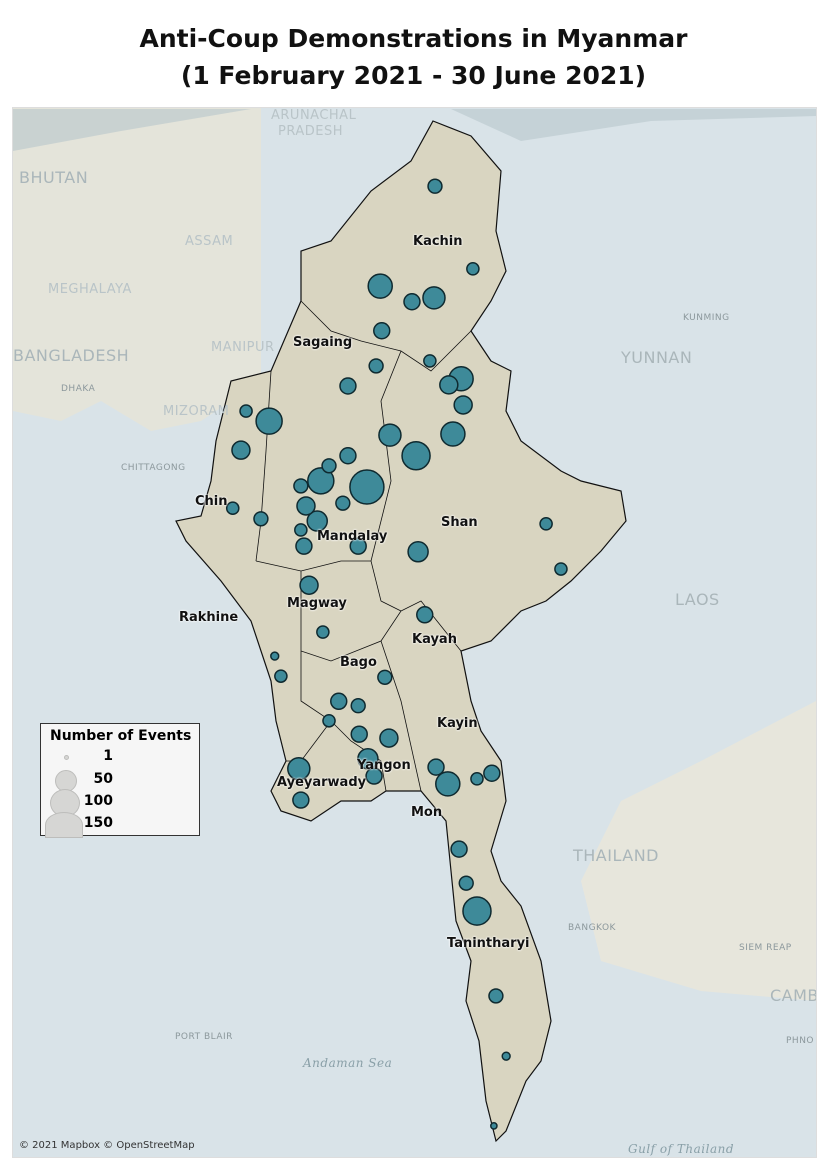 Image resolution: width=827 pixels, height=1169 pixels. What do you see at coordinates (352, 536) in the screenshot?
I see `region-label-mandalay: Mandalay` at bounding box center [352, 536].